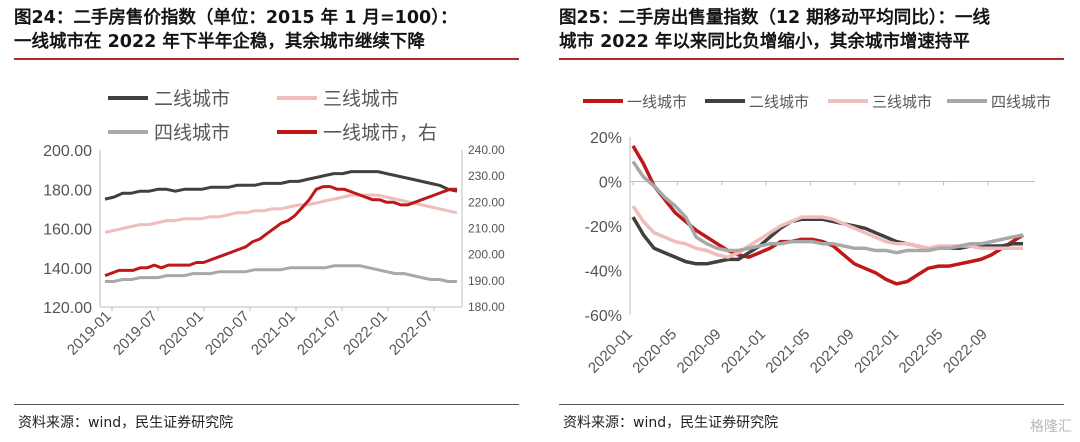  Describe the element at coordinates (775, 18) in the screenshot. I see `title-line-1: 图25：二手房出售量指数（12 期移动平均同比）：一线` at that location.